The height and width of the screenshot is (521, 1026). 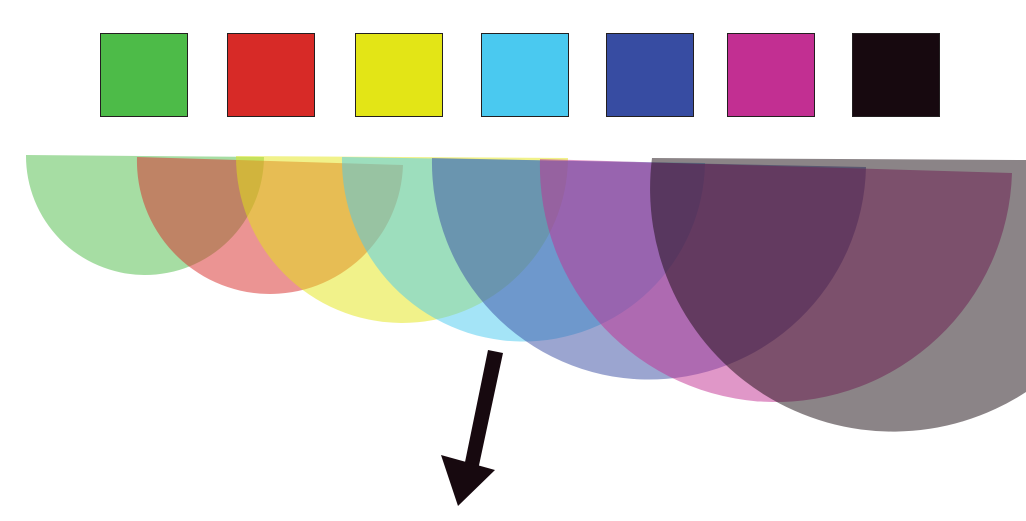 I want to click on arrow-shaft, so click(x=483, y=410).